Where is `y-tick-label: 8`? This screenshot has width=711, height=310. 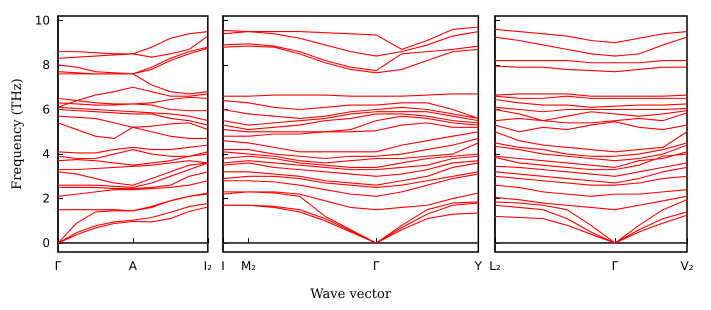 y-tick-label: 8 is located at coordinates (46, 65).